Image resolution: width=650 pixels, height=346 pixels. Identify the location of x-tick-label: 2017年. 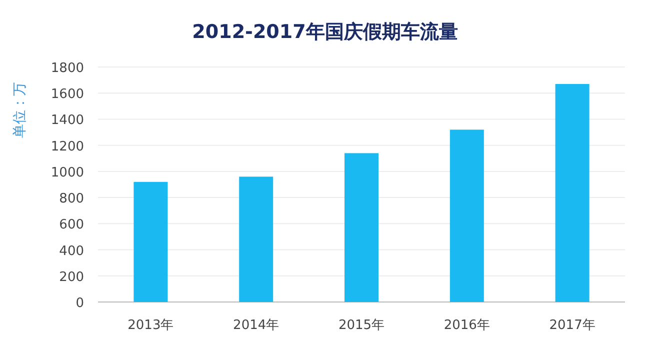
(572, 325).